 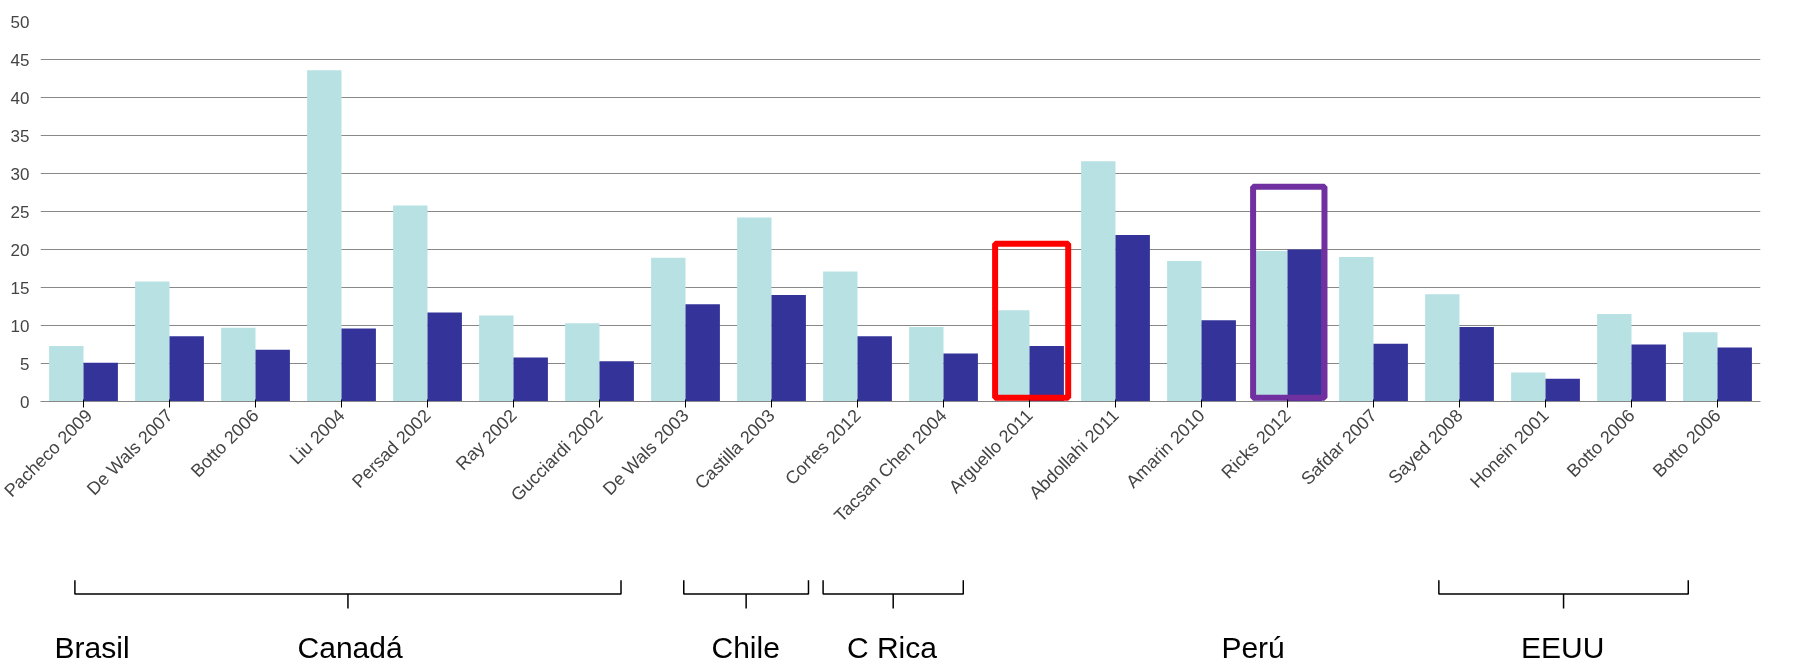 I want to click on y-tick-label: 45, so click(x=20, y=60).